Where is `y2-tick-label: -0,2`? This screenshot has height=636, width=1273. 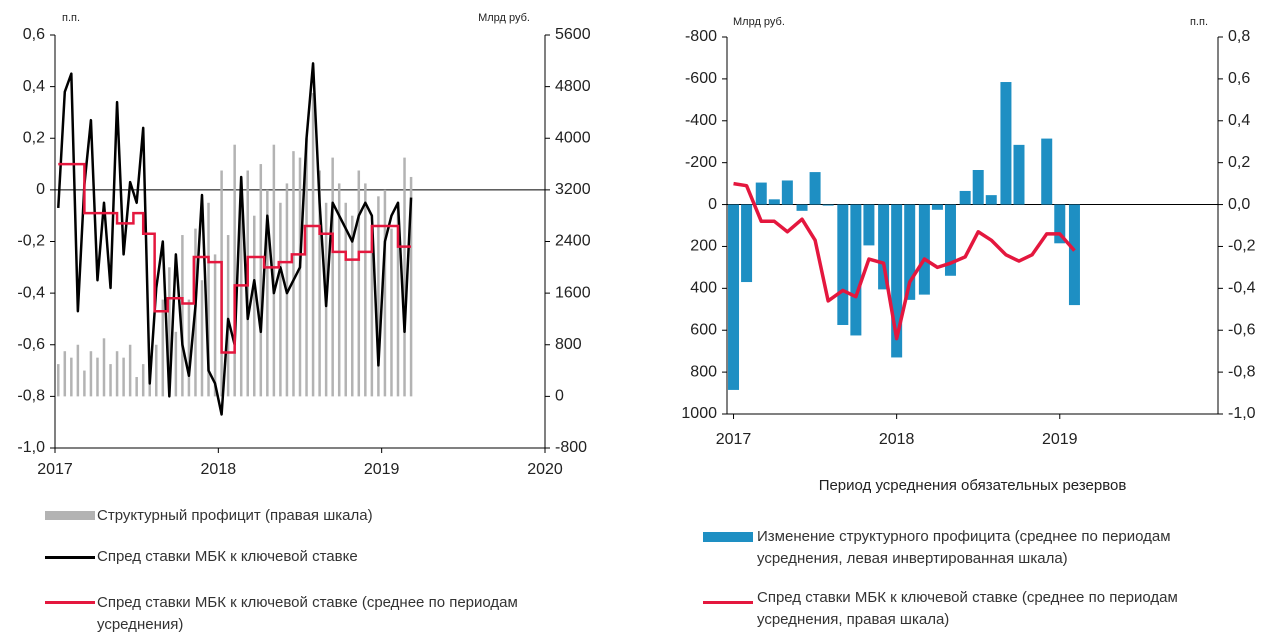
y2-tick-label: -0,2 is located at coordinates (1242, 246).